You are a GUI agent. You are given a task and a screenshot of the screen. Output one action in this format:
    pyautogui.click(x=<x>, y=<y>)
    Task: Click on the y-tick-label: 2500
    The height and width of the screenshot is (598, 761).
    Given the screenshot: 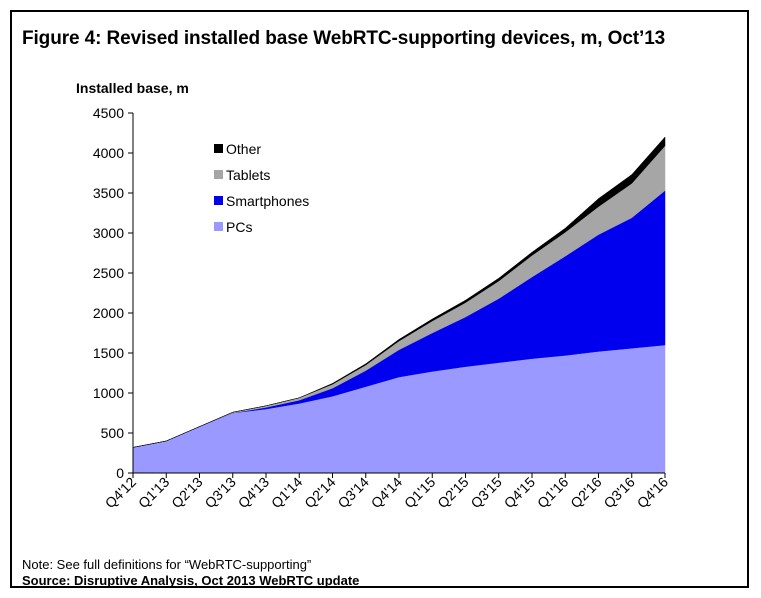 What is the action you would take?
    pyautogui.click(x=108, y=273)
    